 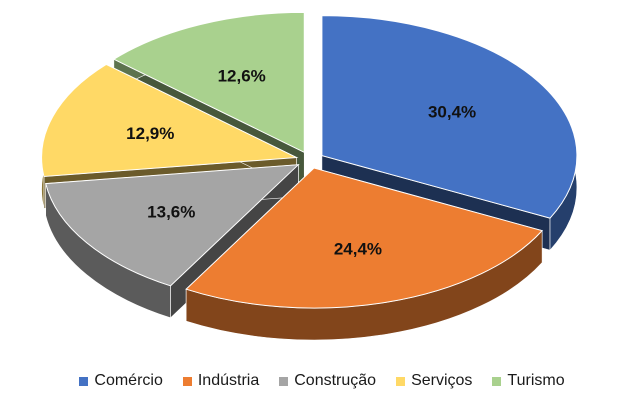 What do you see at coordinates (358, 249) in the screenshot?
I see `data-label-industria: 24,4%` at bounding box center [358, 249].